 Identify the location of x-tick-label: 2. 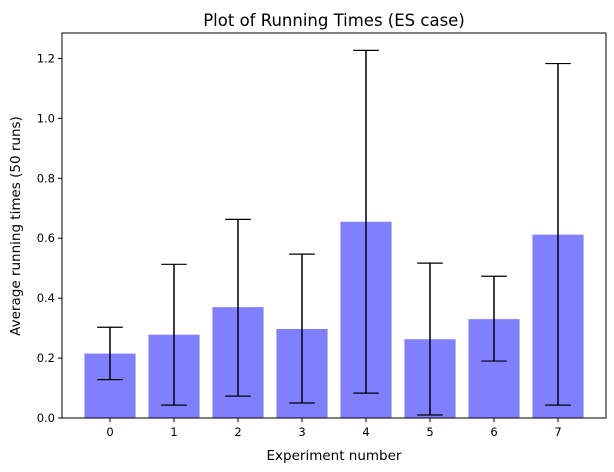
(237, 432).